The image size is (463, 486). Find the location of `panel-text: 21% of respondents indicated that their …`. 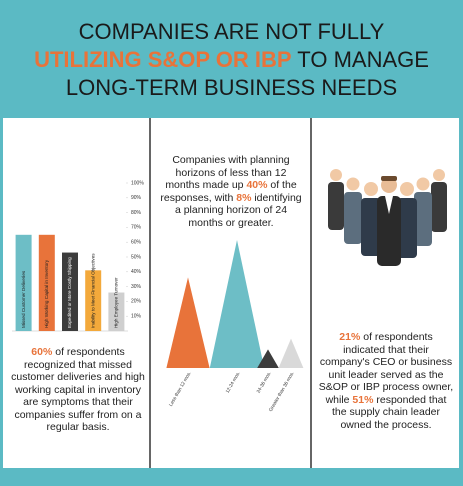

panel-text: 21% of respondents indicated that their … is located at coordinates (386, 381).